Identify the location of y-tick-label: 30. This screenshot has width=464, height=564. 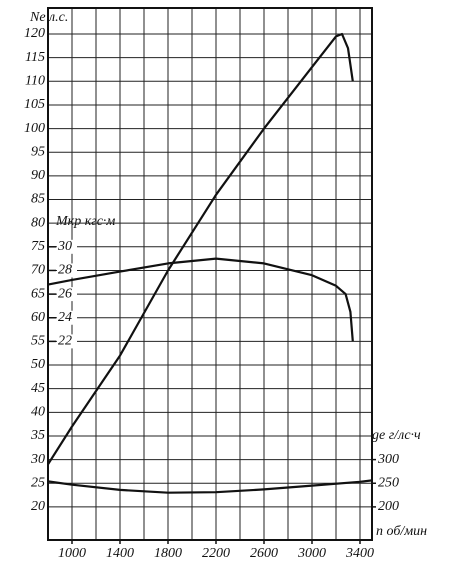
(37, 459).